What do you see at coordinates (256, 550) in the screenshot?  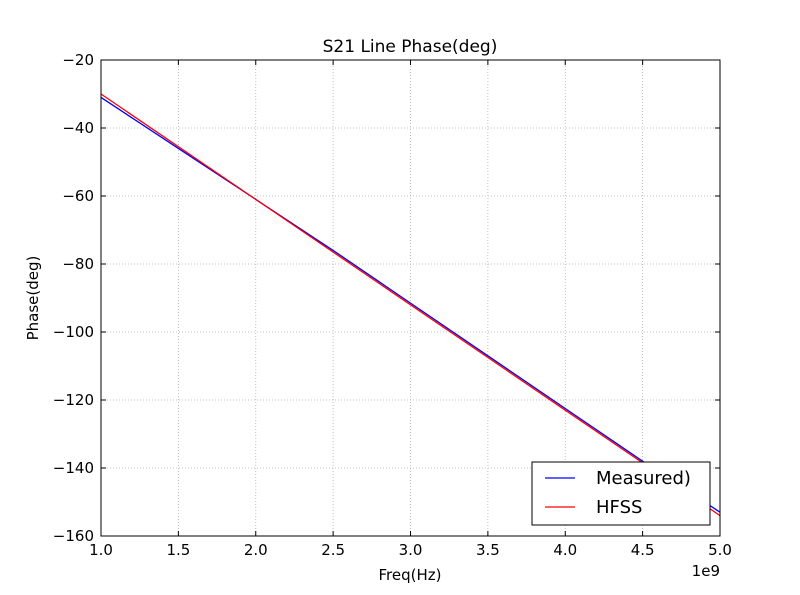 I see `x-tick-label: 2.0` at bounding box center [256, 550].